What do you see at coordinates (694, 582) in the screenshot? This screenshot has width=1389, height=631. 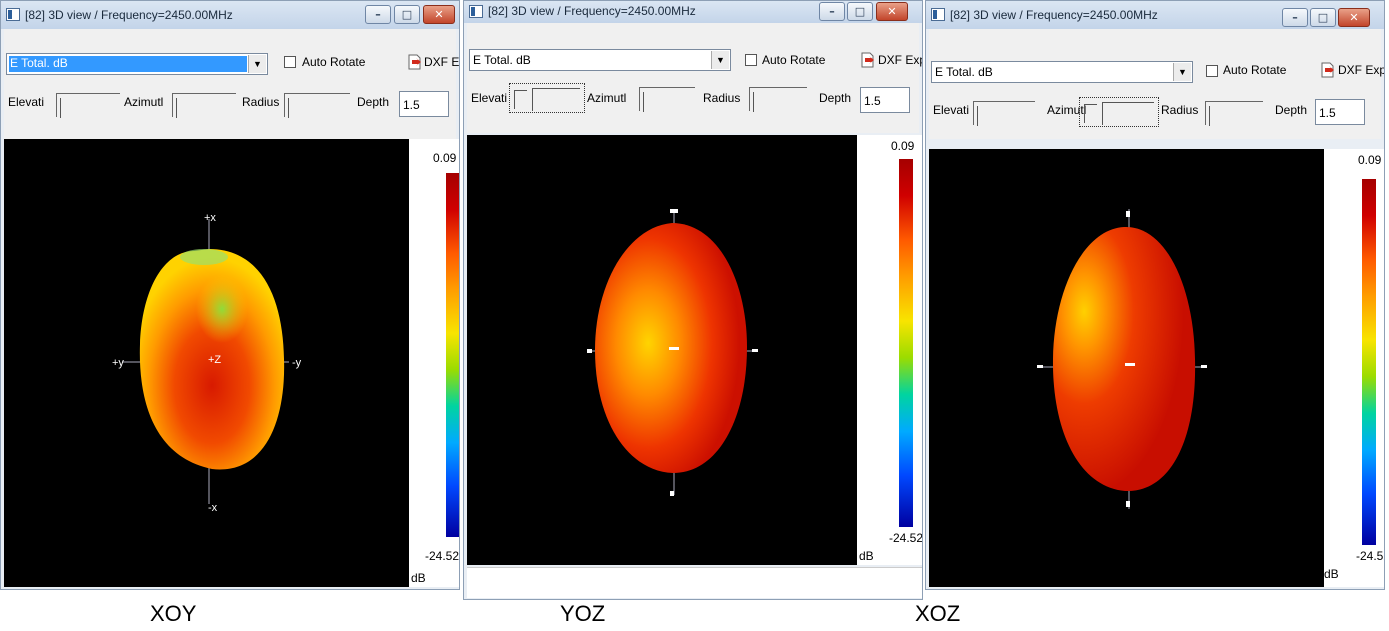 I see `status-strip` at bounding box center [694, 582].